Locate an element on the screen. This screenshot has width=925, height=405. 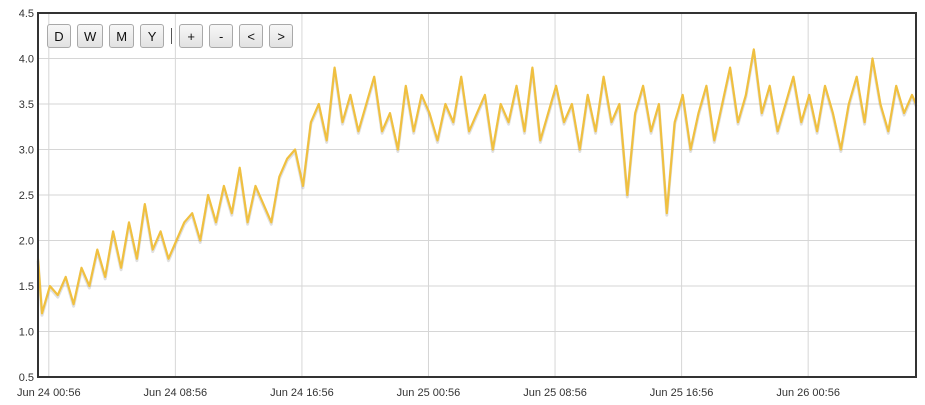
x-tick-label: Jun 24 08:56 is located at coordinates (176, 393).